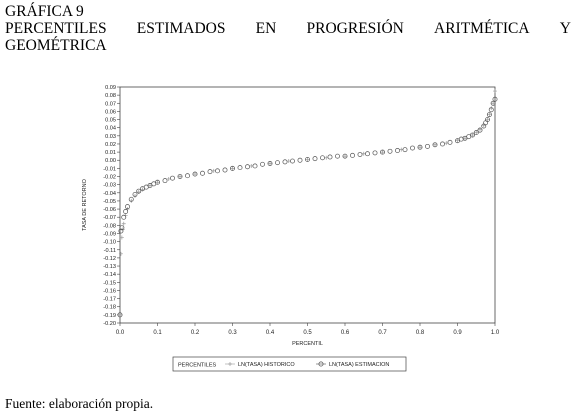 This screenshot has width=575, height=419. Describe the element at coordinates (266, 28) in the screenshot. I see `title-word: EN` at that location.